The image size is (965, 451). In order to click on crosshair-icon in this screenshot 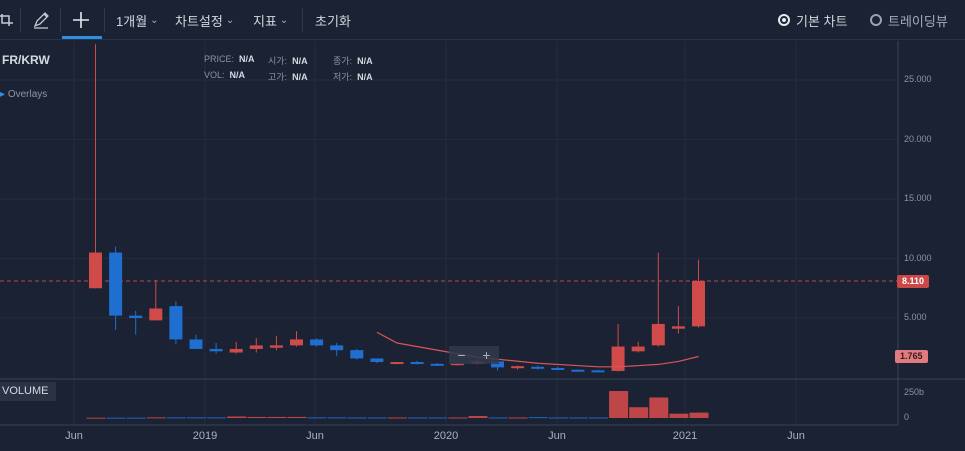, I will do `click(81, 20)`.